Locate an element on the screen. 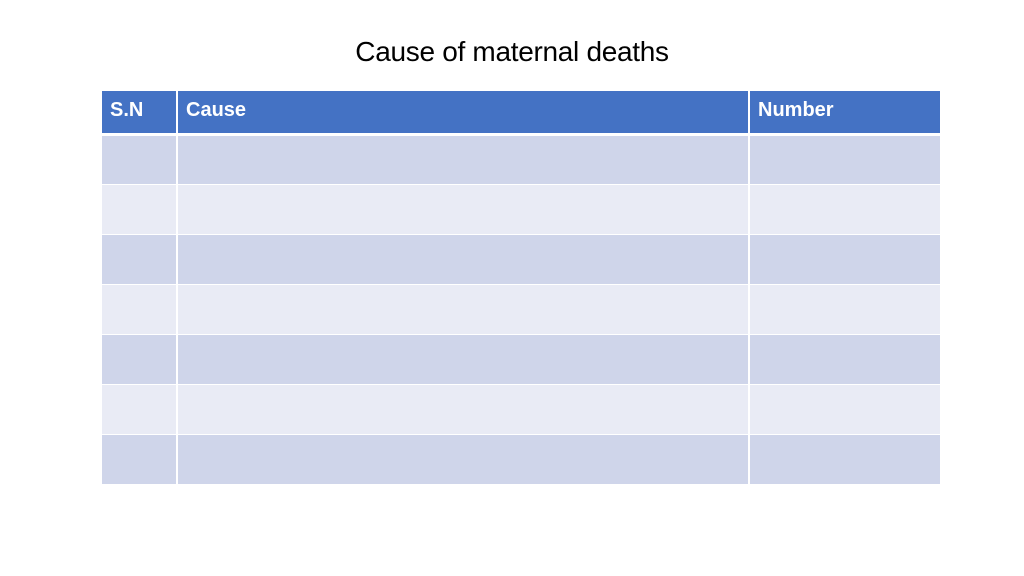 Image resolution: width=1024 pixels, height=576 pixels. header-cause: Cause is located at coordinates (462, 113).